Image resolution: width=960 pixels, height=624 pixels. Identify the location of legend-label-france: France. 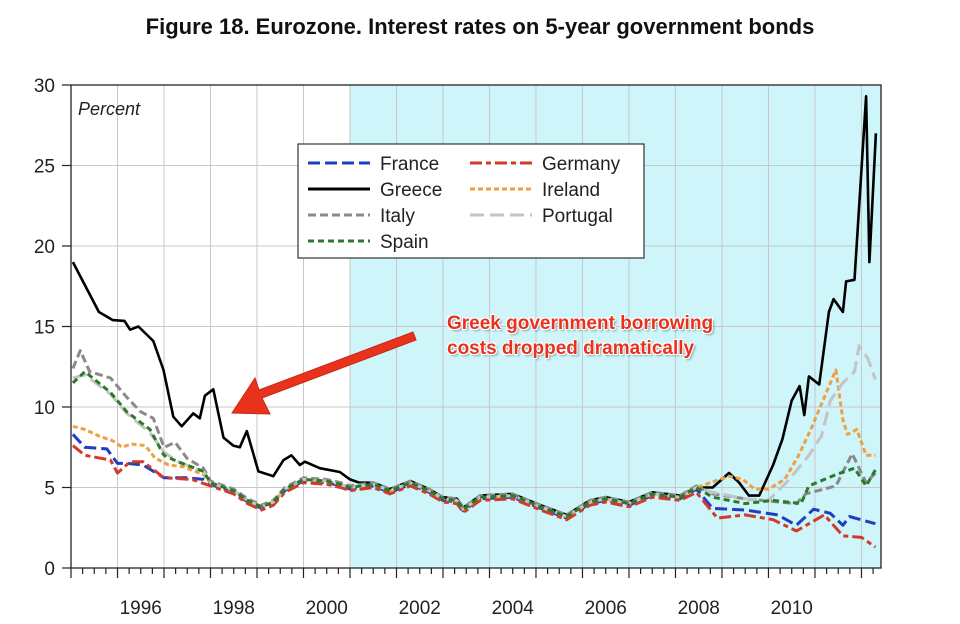
(409, 164).